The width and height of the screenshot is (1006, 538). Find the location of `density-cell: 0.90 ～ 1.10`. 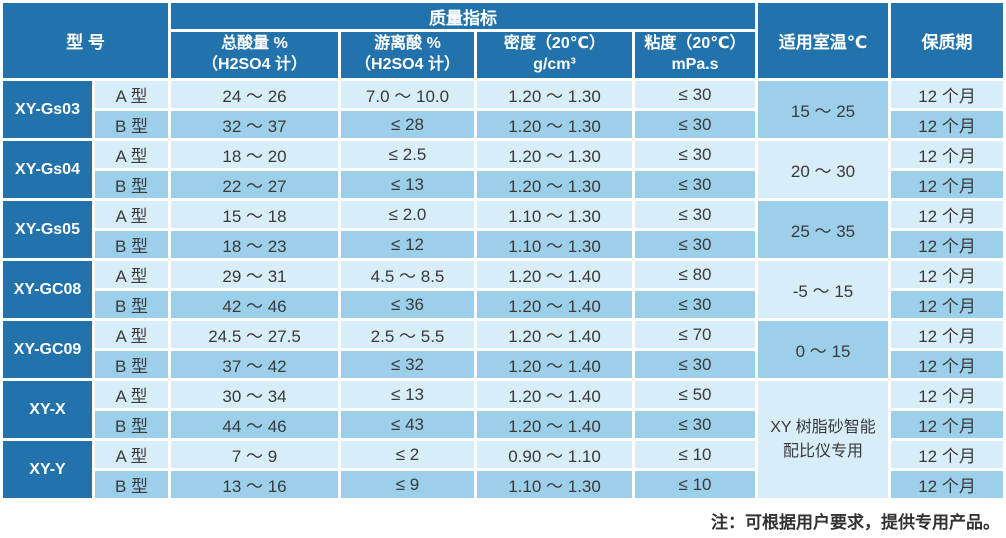

density-cell: 0.90 ～ 1.10 is located at coordinates (555, 454).